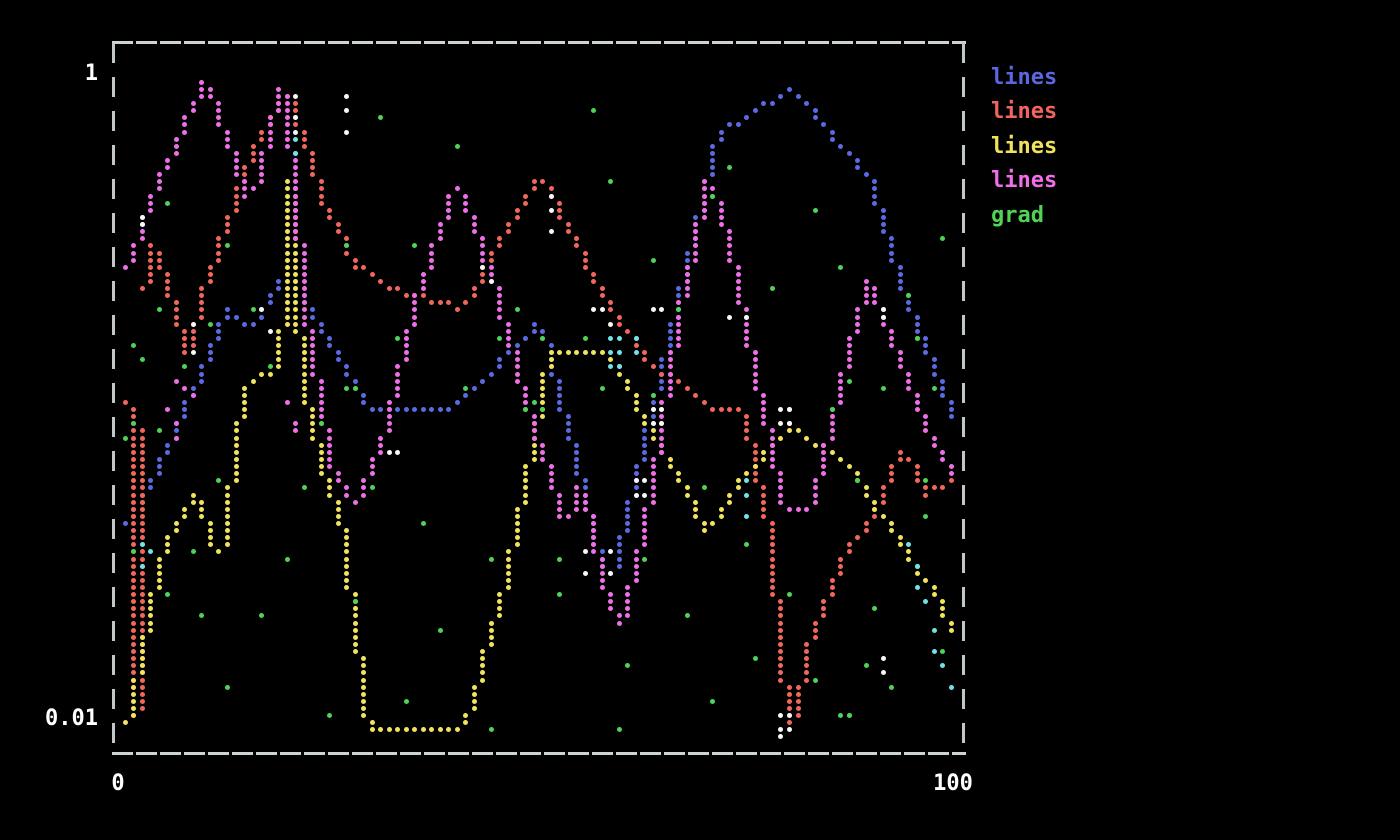  I want to click on dot-extra-violet, so click(176, 381).